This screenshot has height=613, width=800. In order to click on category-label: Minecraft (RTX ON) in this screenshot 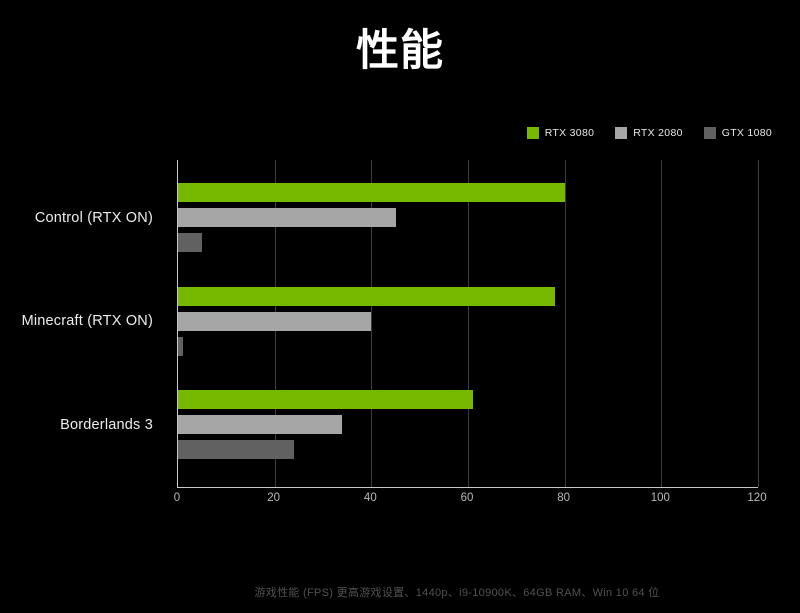, I will do `click(87, 321)`.